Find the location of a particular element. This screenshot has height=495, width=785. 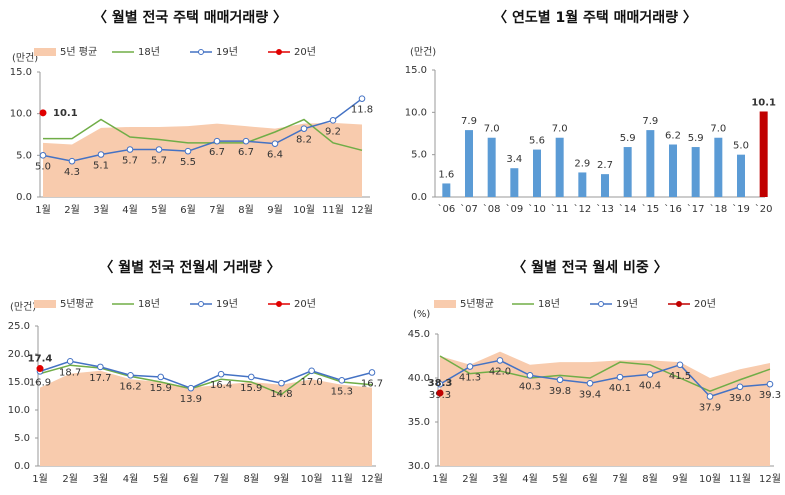

value-label: 10.1 is located at coordinates (65, 113).